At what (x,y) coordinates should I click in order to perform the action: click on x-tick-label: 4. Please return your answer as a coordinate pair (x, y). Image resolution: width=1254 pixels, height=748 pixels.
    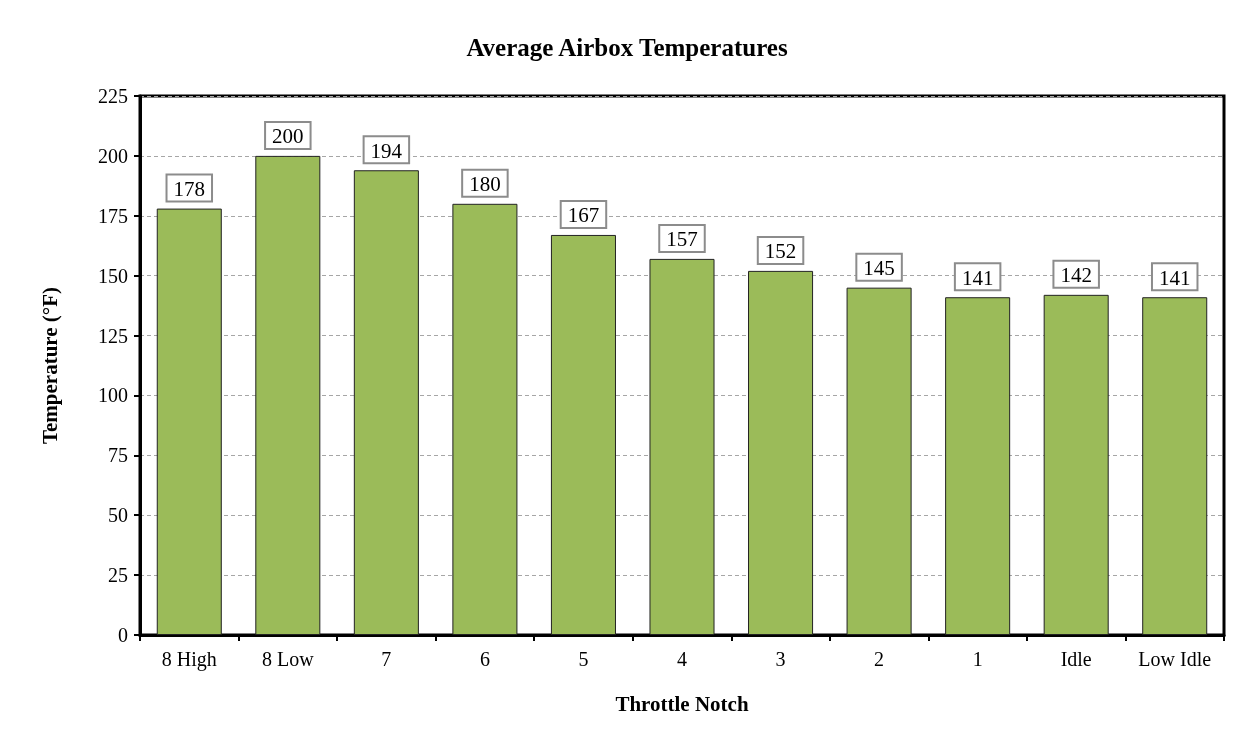
    Looking at the image, I should click on (682, 659).